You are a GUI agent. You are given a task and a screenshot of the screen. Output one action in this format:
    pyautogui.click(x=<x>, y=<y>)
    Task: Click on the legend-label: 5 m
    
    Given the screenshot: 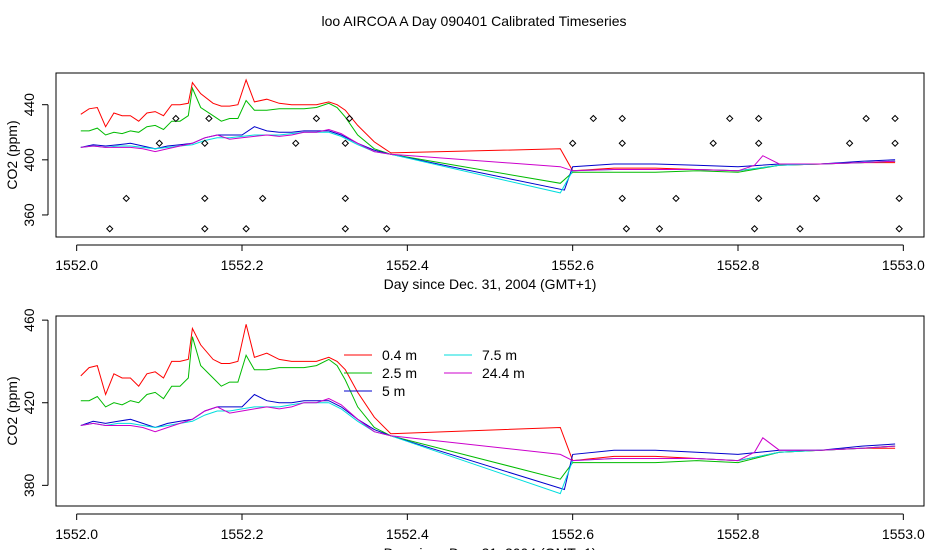 What is the action you would take?
    pyautogui.click(x=393, y=391)
    